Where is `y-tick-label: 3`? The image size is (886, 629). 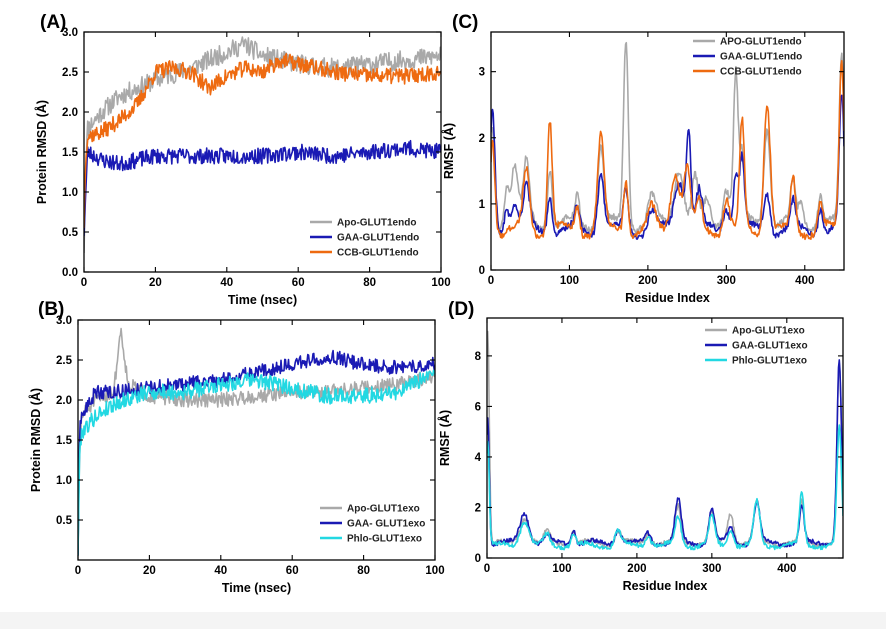 y-tick-label: 3 is located at coordinates (482, 73).